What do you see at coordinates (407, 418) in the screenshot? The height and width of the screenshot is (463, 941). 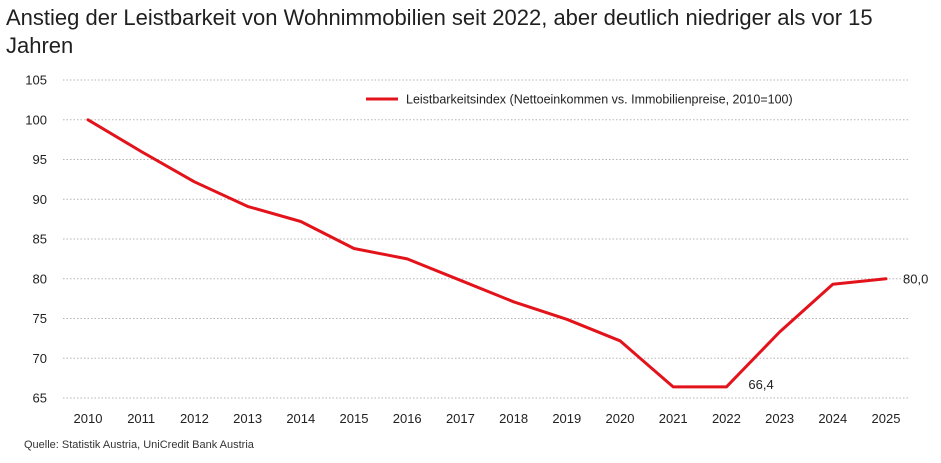 I see `x-tick-label: 2016` at bounding box center [407, 418].